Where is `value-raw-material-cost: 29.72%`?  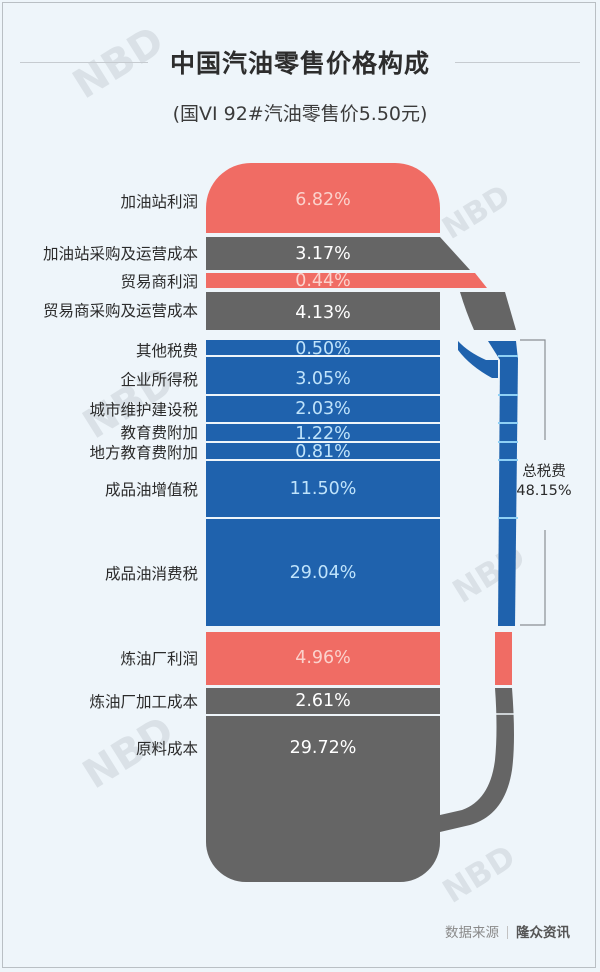
value-raw-material-cost: 29.72% is located at coordinates (323, 748).